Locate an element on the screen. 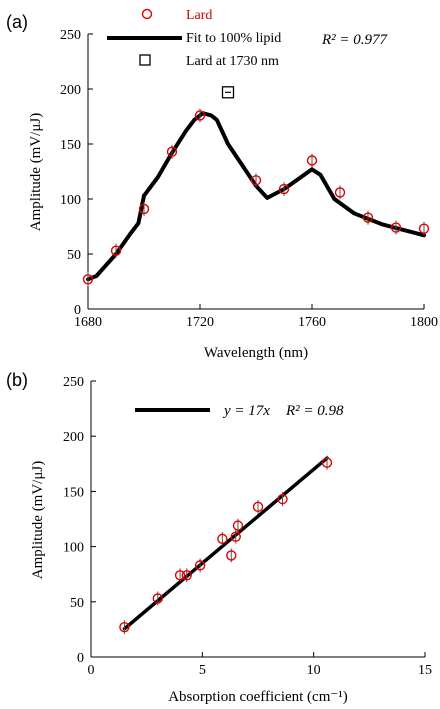 Image resolution: width=440 pixels, height=709 pixels. panel-b-y-tick-label: 0 is located at coordinates (80, 658).